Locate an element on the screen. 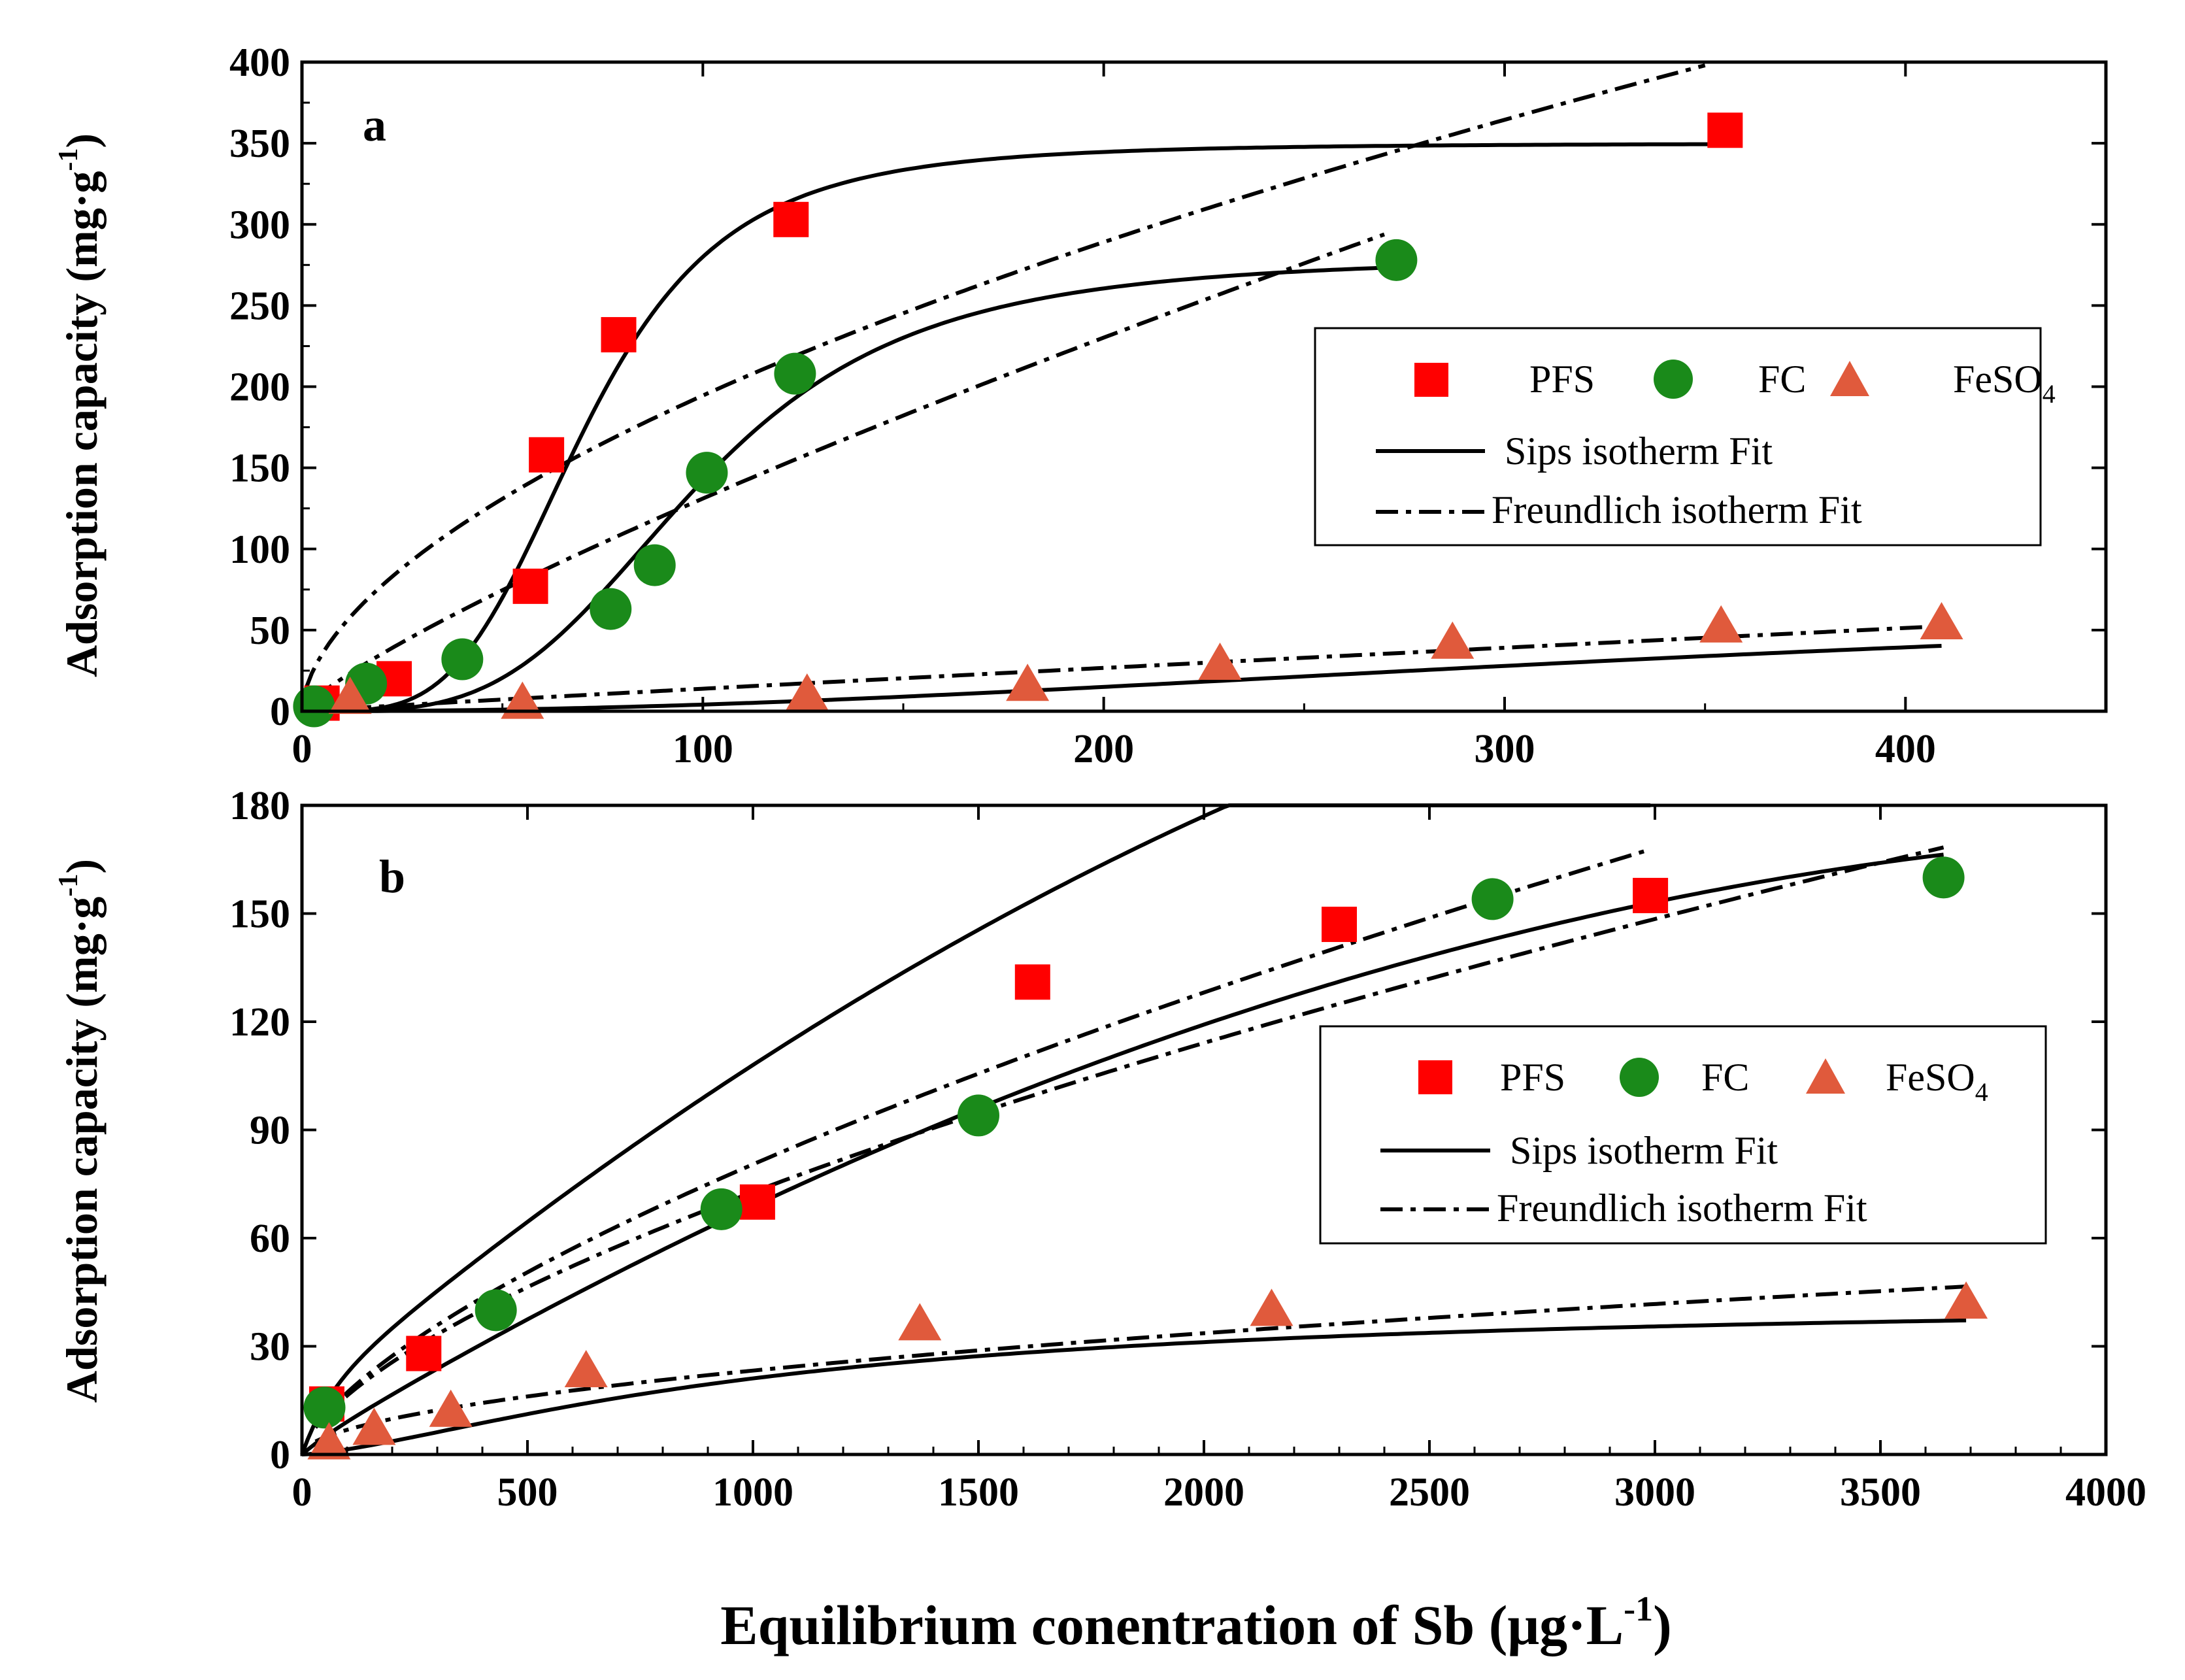 This screenshot has height=1680, width=2185. panel-a-legend-fc-label: FC is located at coordinates (1782, 379).